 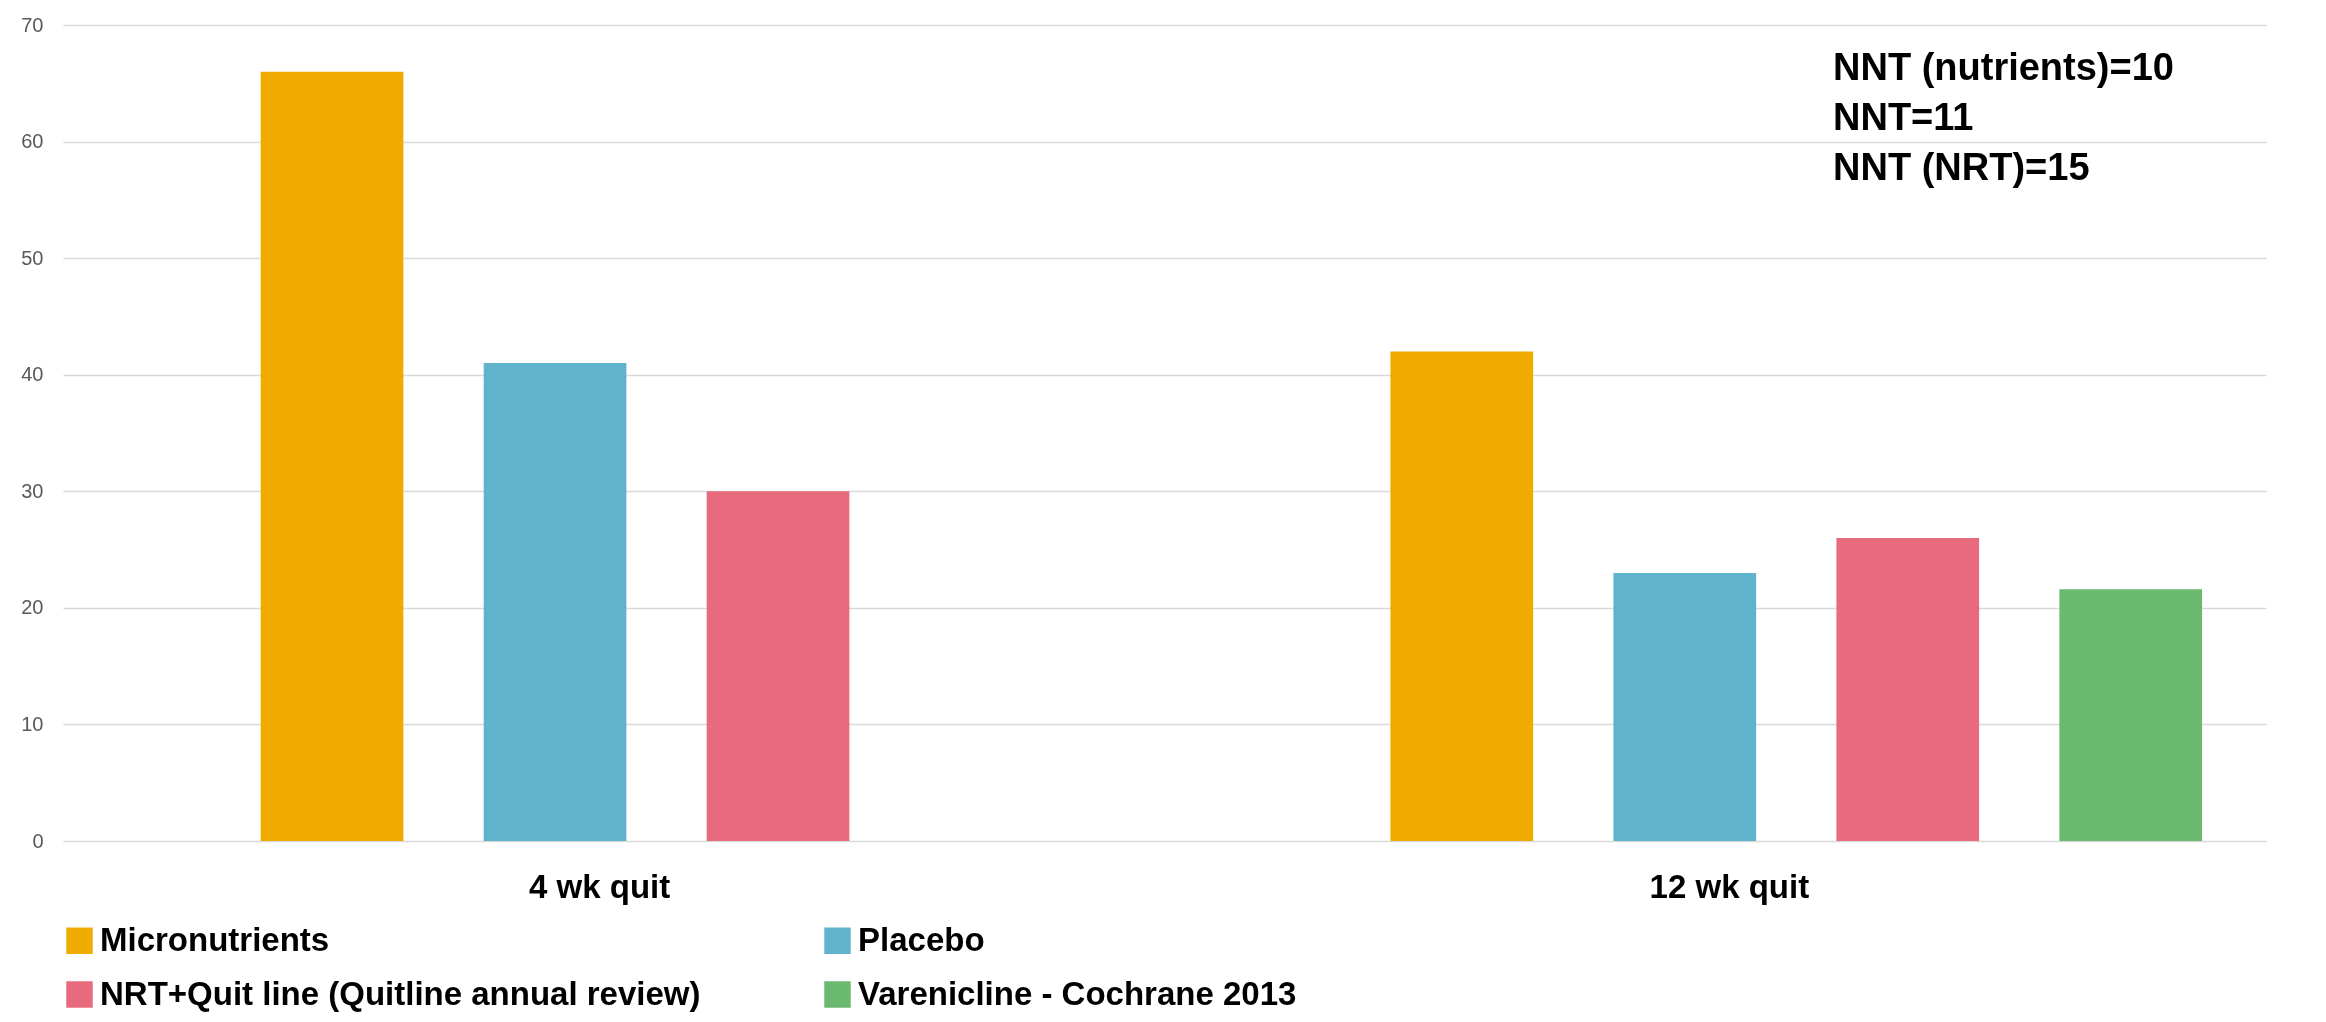 I want to click on y-tick-label: 20, so click(x=32, y=607).